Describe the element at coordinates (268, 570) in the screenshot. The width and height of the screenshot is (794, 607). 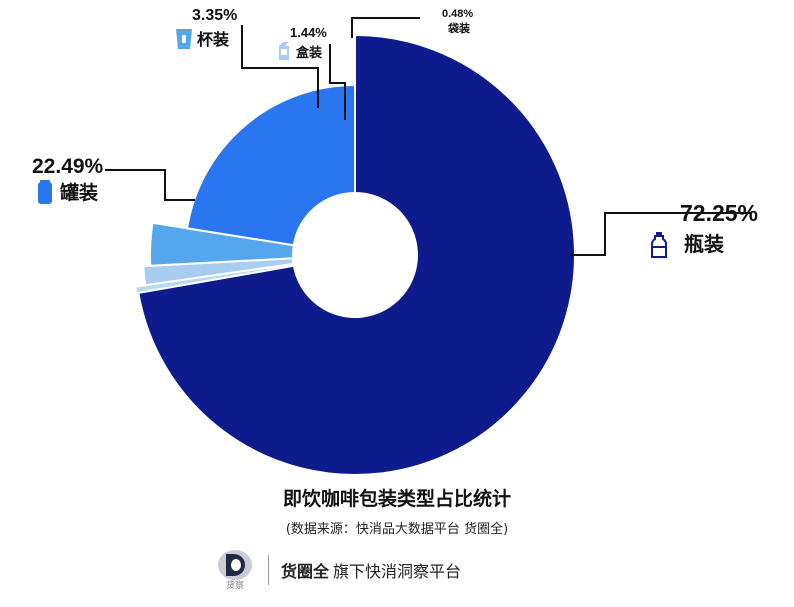
I see `brand-divider` at that location.